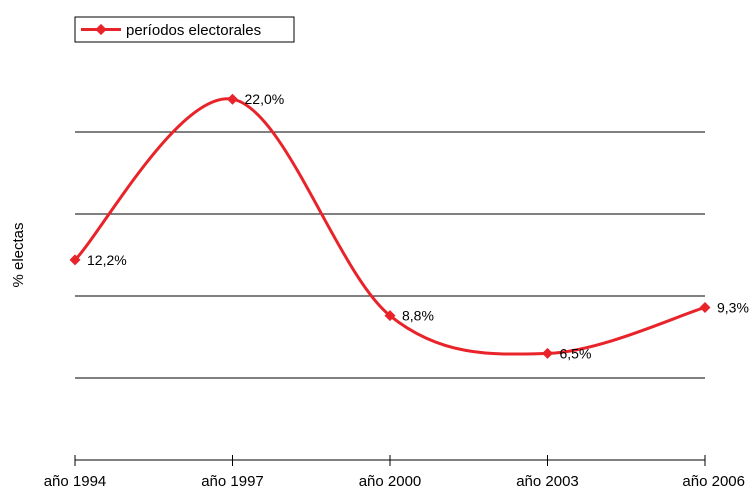  What do you see at coordinates (576, 353) in the screenshot?
I see `data-label: 6,5%` at bounding box center [576, 353].